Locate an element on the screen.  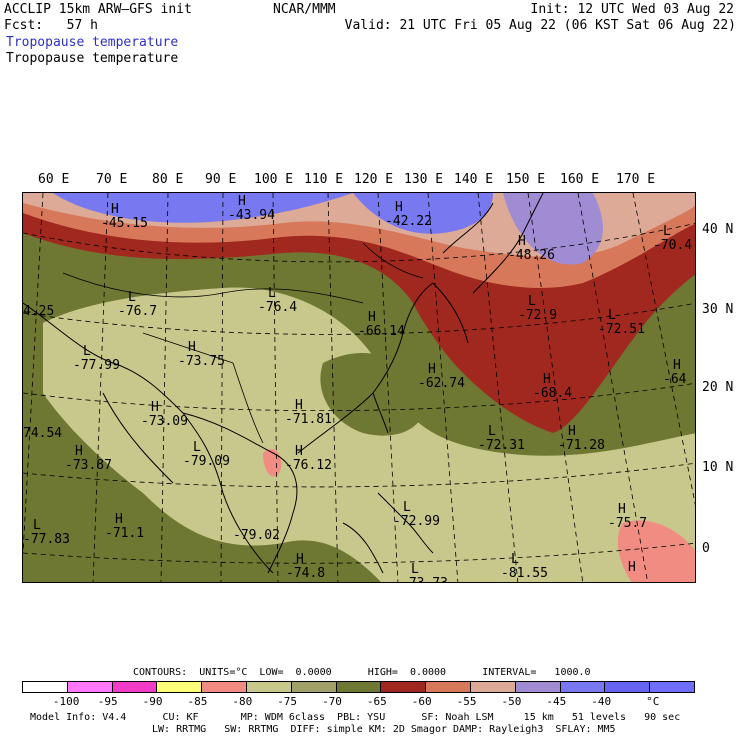
country-borders is located at coordinates (243, 343).